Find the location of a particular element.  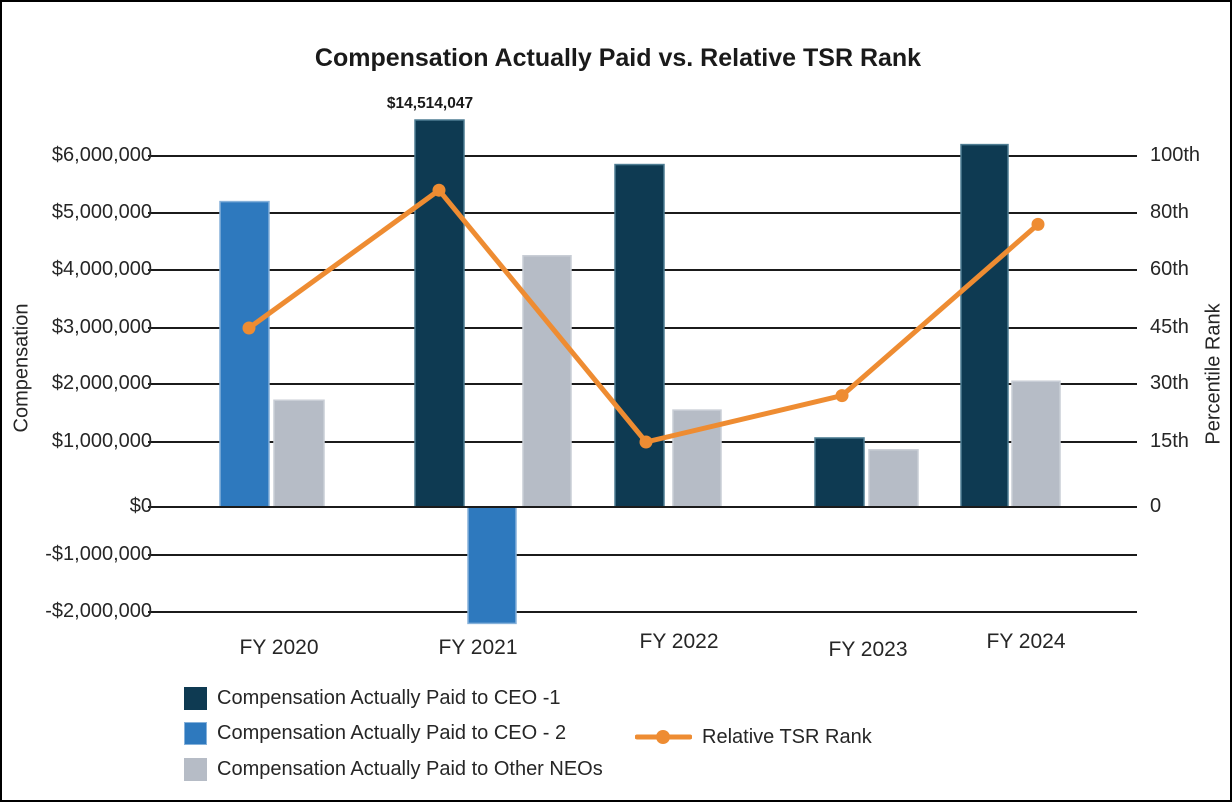

line-marker-swatch-icon is located at coordinates (663, 737).